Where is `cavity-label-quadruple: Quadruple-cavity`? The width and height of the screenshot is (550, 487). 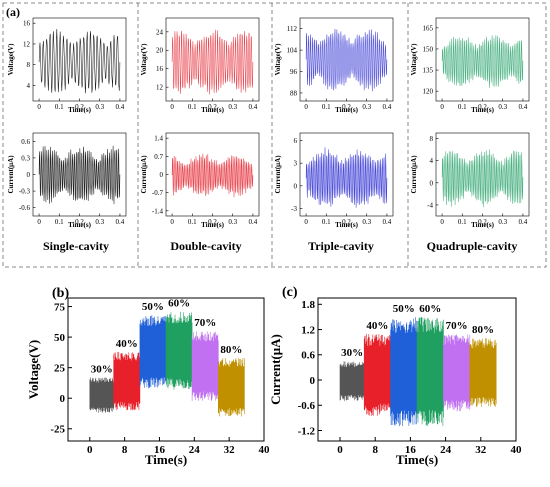
cavity-label-quadruple: Quadruple-cavity is located at coordinates (472, 246).